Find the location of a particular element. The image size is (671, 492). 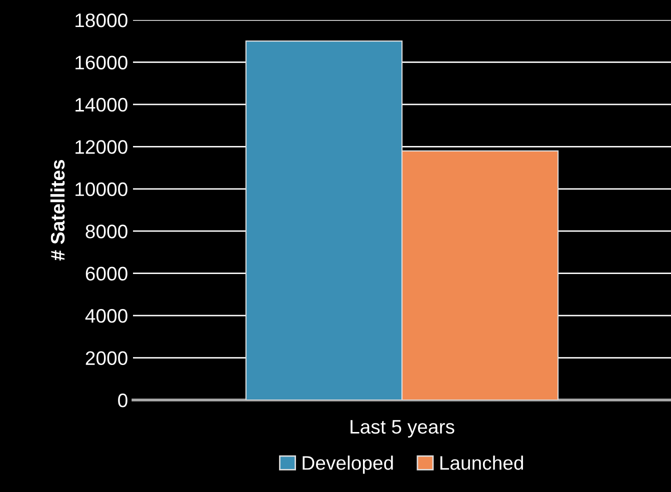

y-tick-label: 0 is located at coordinates (123, 400).